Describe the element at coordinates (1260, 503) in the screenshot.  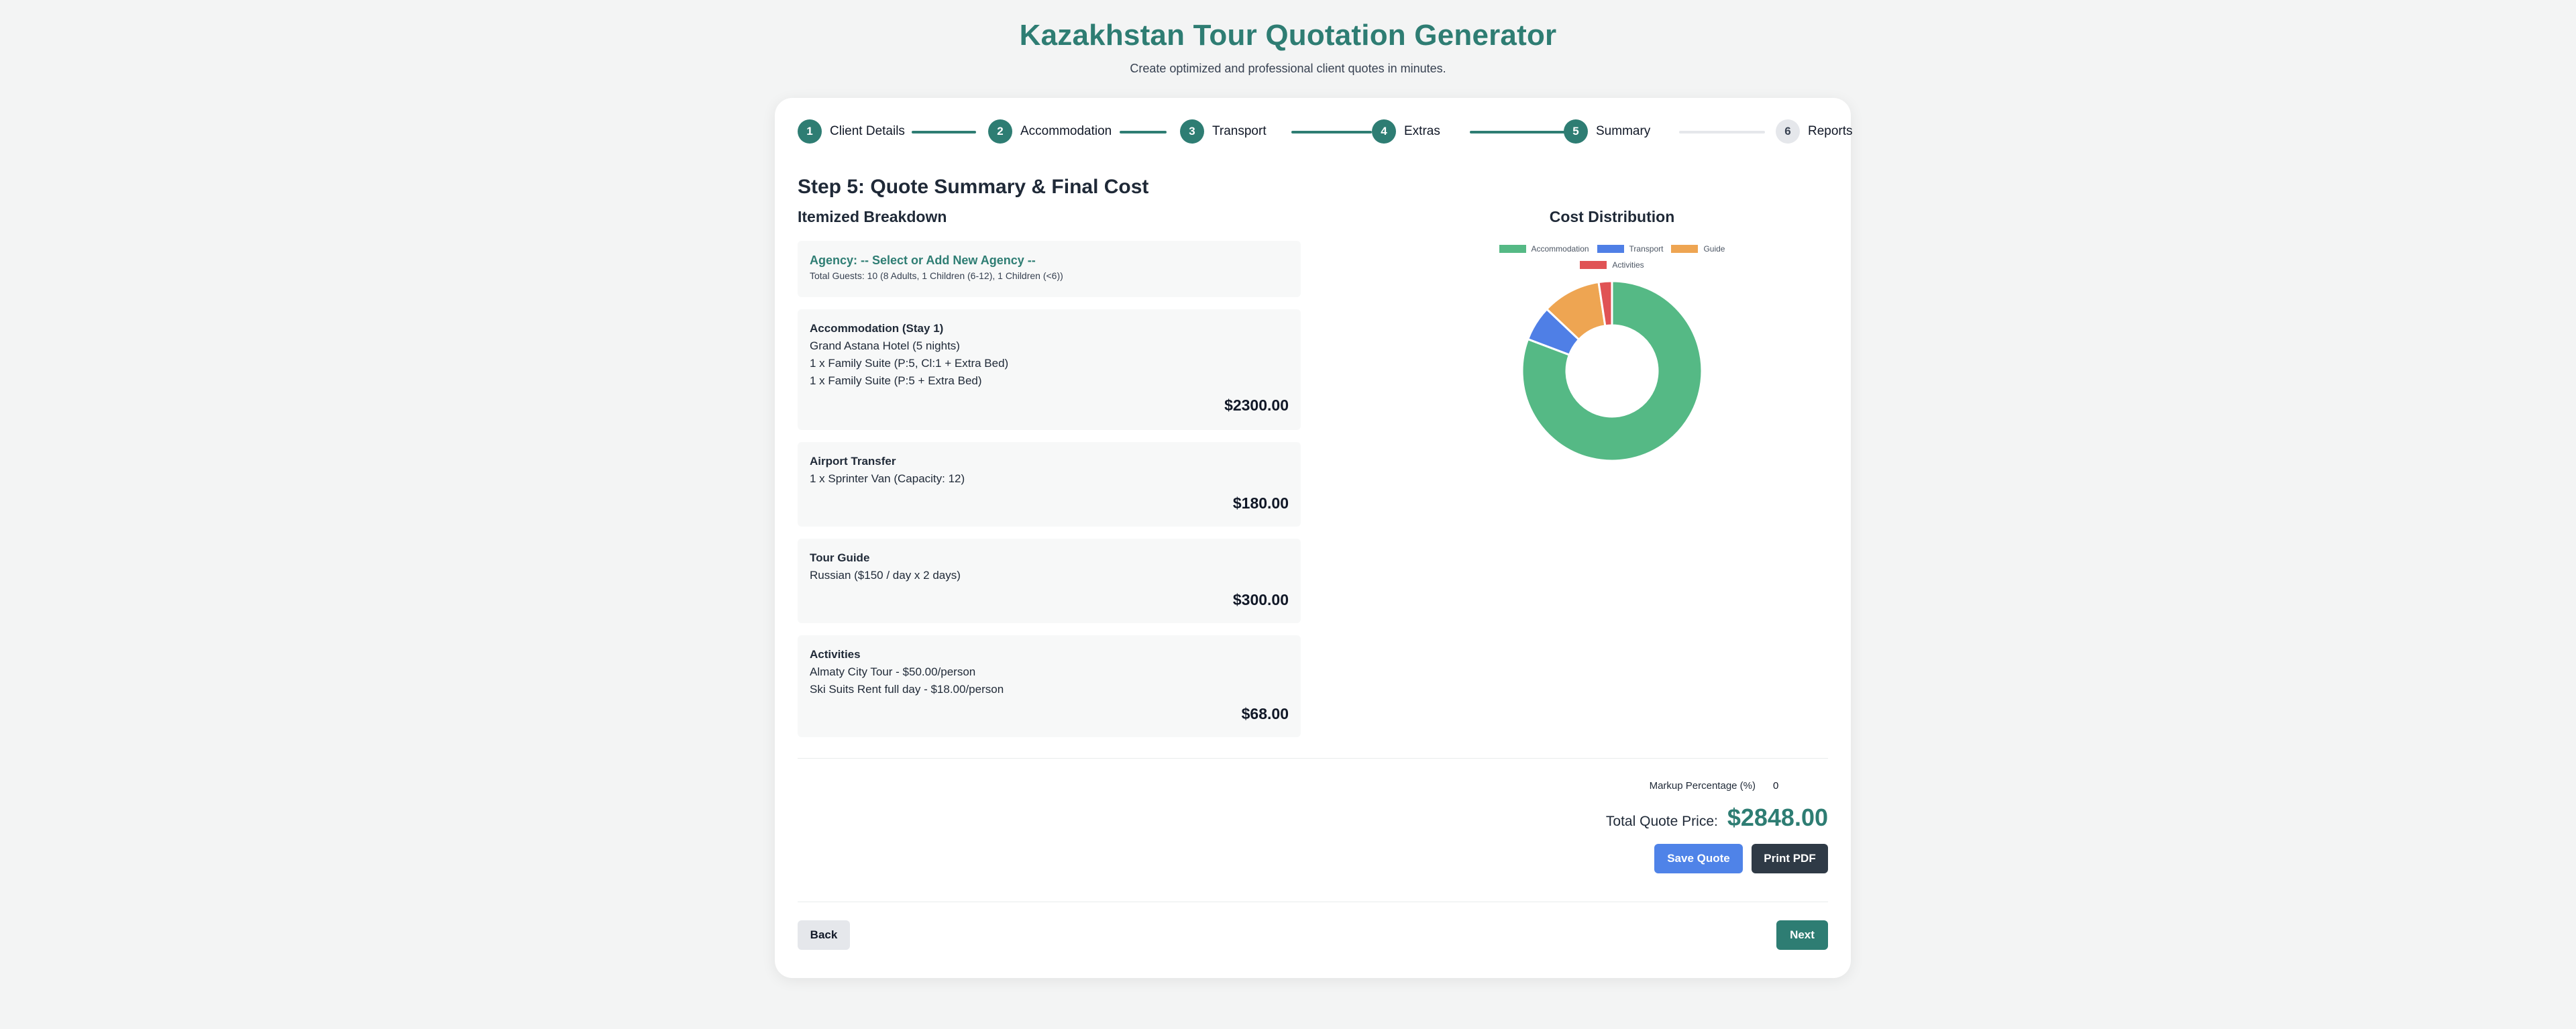
I see `item-price: $180.00` at that location.